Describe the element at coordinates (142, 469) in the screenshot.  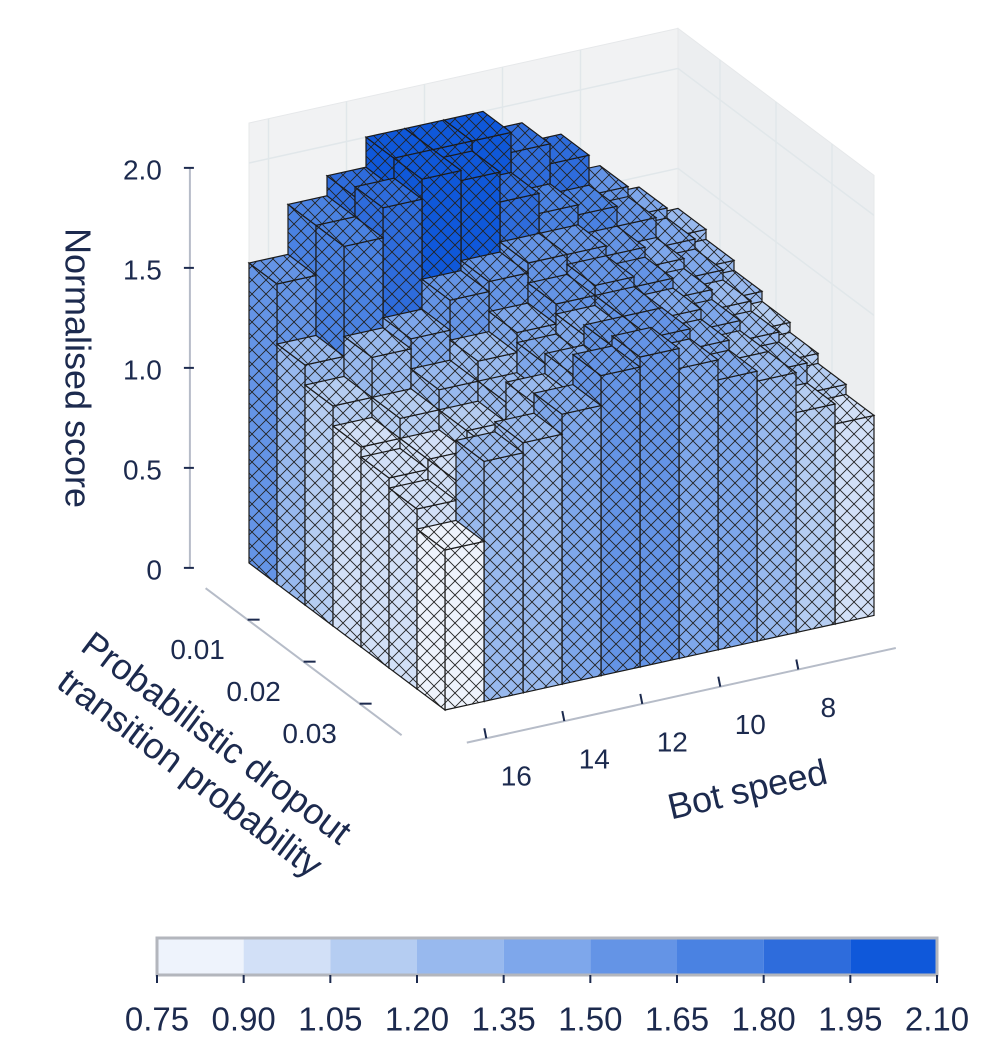
I see `z-tick-label: 0.5` at that location.